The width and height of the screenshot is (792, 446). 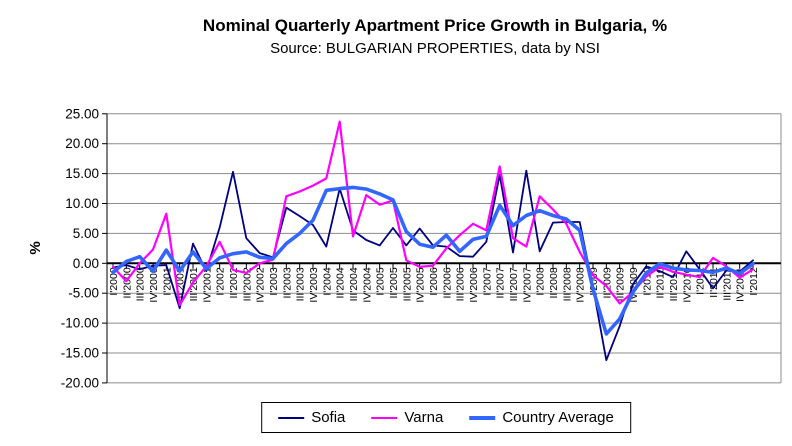 What do you see at coordinates (487, 281) in the screenshot?
I see `x-tick-label: I'2007` at bounding box center [487, 281].